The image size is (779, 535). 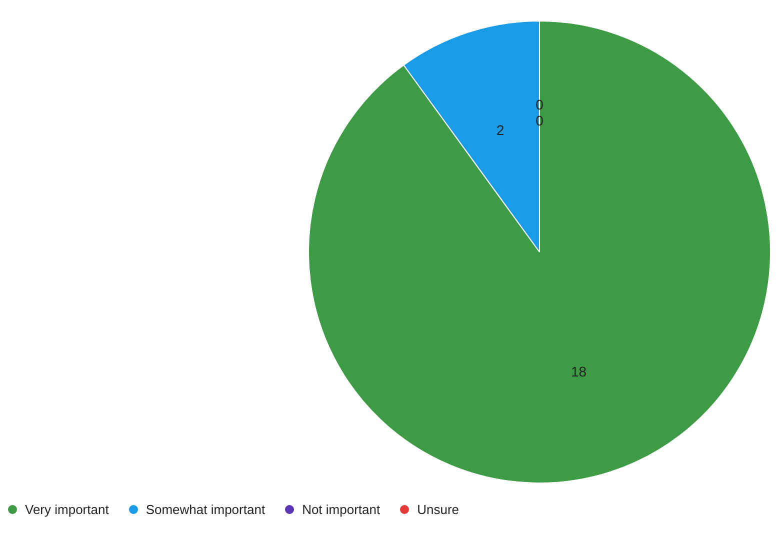 I want to click on data-label: 2, so click(x=500, y=130).